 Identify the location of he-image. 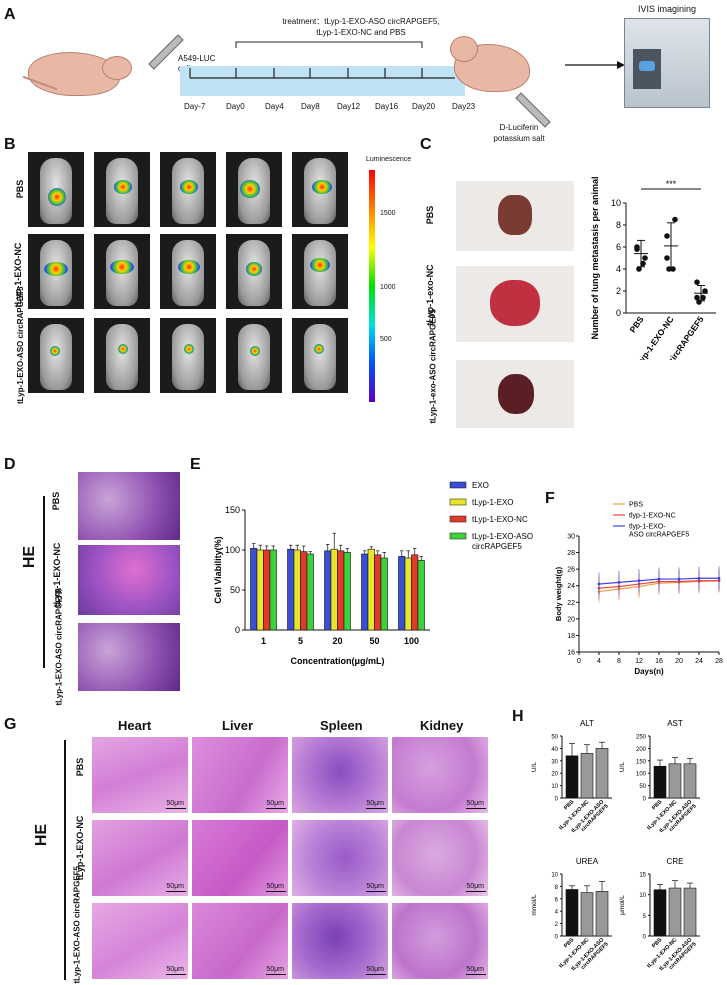
(129, 506).